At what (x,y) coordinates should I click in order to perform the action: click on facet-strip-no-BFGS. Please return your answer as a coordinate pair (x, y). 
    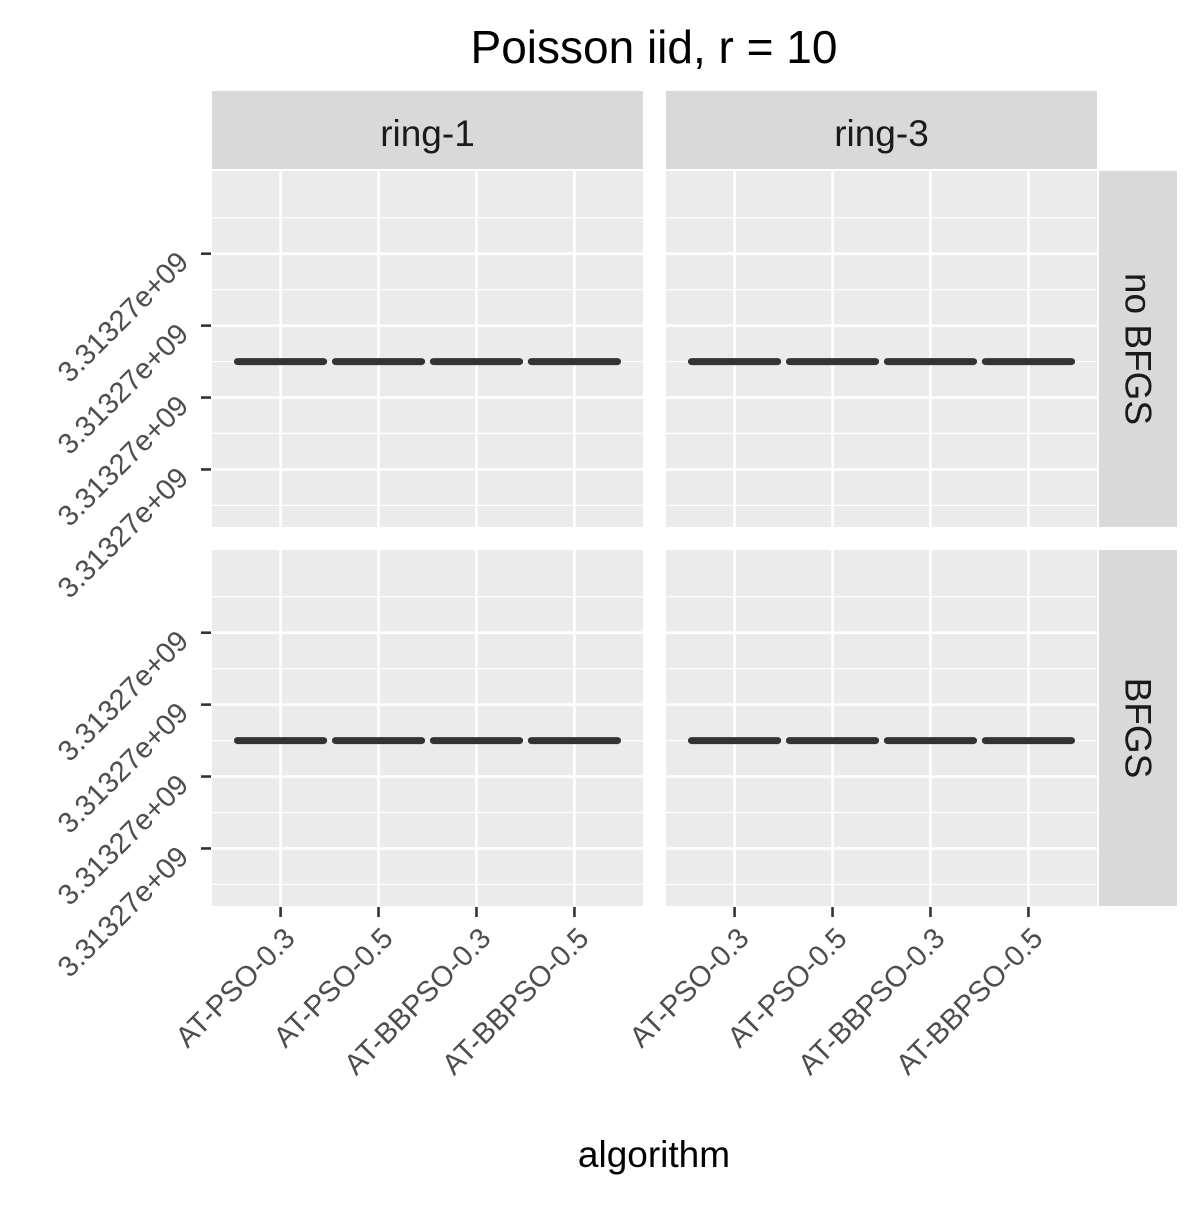
    Looking at the image, I should click on (1138, 349).